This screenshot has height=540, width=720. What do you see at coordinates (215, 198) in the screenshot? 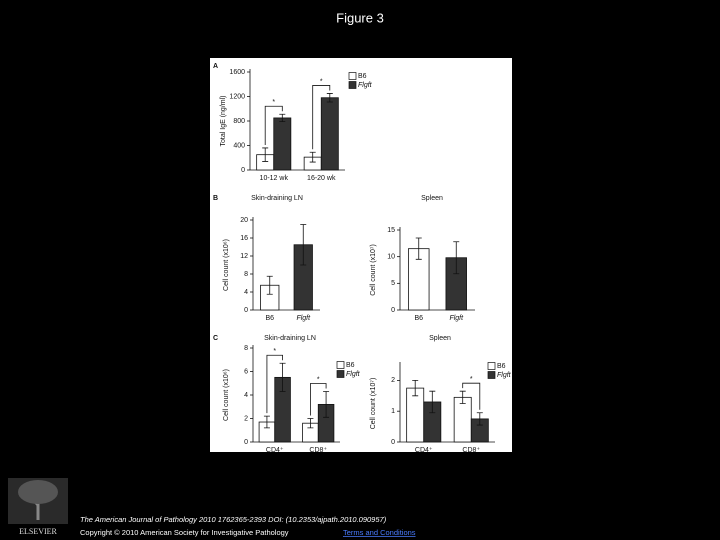
I see `panel-letter: B` at bounding box center [215, 198].